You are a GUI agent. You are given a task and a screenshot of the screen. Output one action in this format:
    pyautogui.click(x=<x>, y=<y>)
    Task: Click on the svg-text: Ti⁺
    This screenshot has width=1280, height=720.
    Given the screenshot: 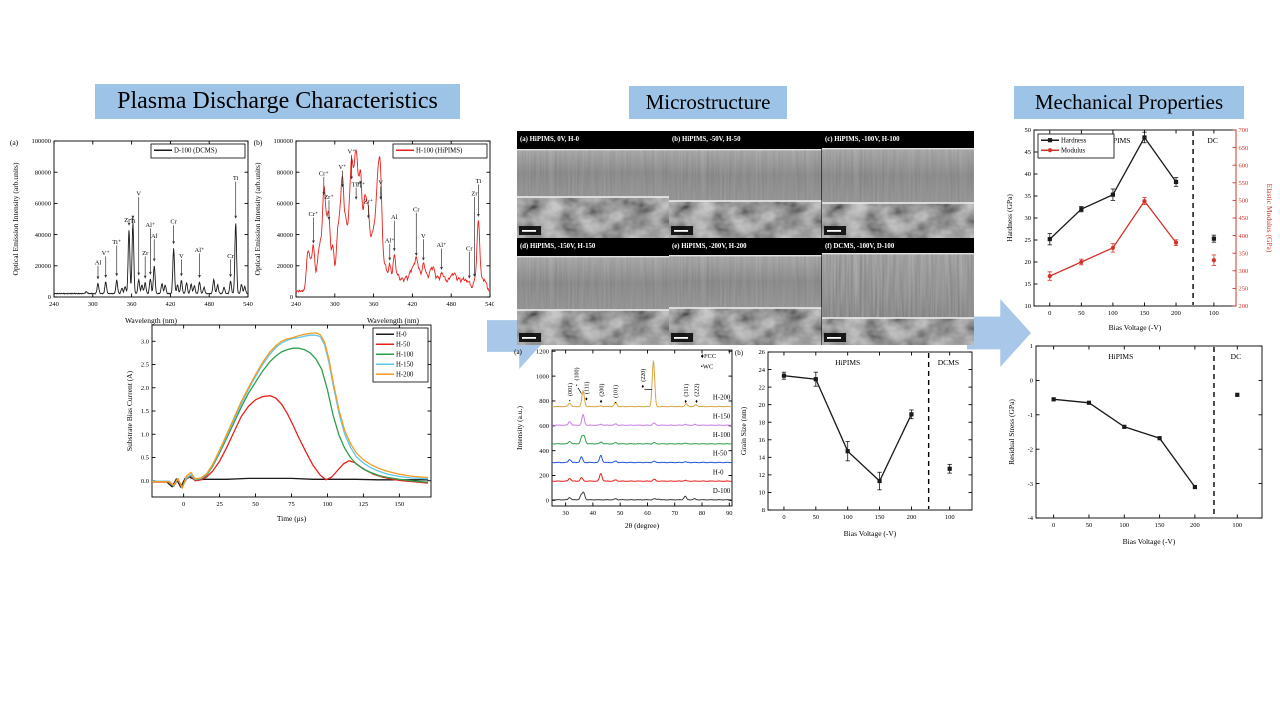 What is the action you would take?
    pyautogui.click(x=357, y=184)
    